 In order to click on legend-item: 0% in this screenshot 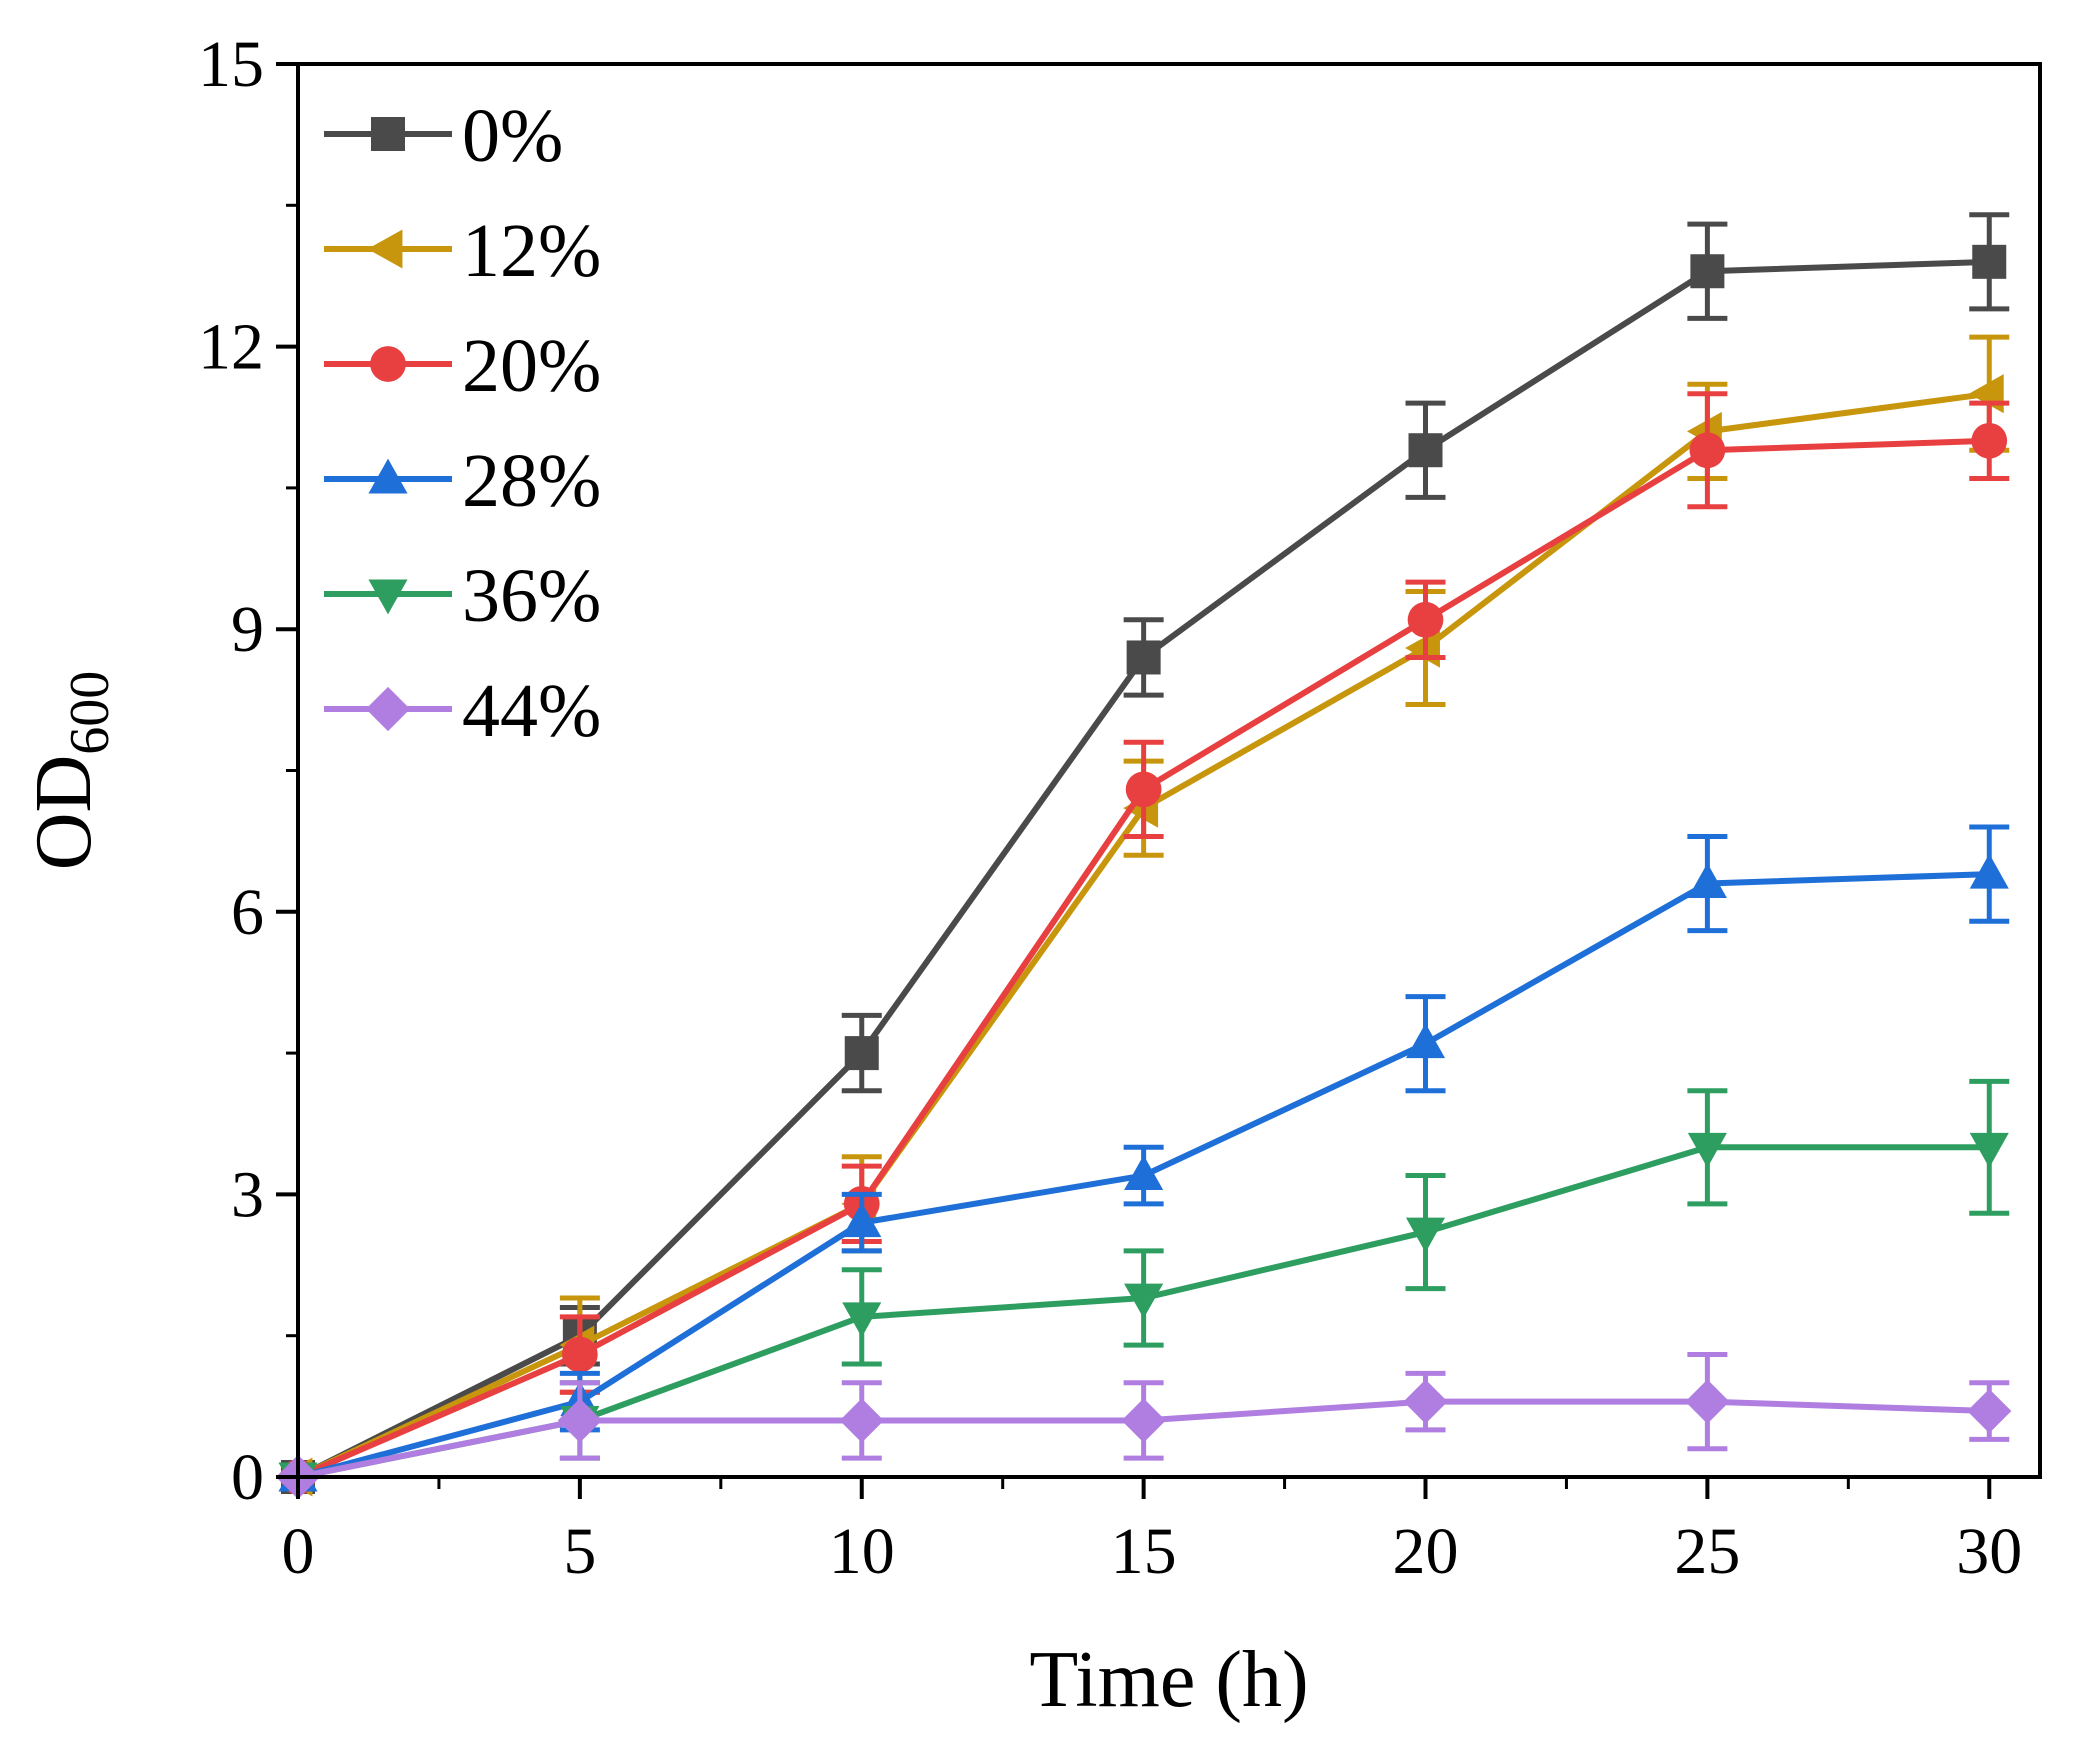, I will do `click(443, 136)`.